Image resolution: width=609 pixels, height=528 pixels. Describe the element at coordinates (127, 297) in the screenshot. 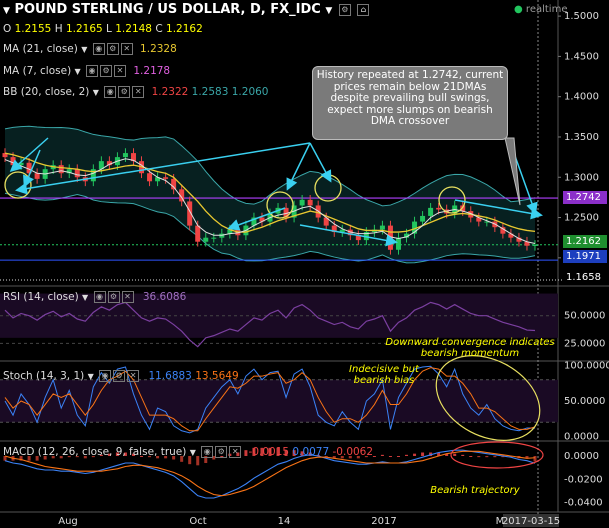

I see `rsi-close-icon: ✕` at that location.